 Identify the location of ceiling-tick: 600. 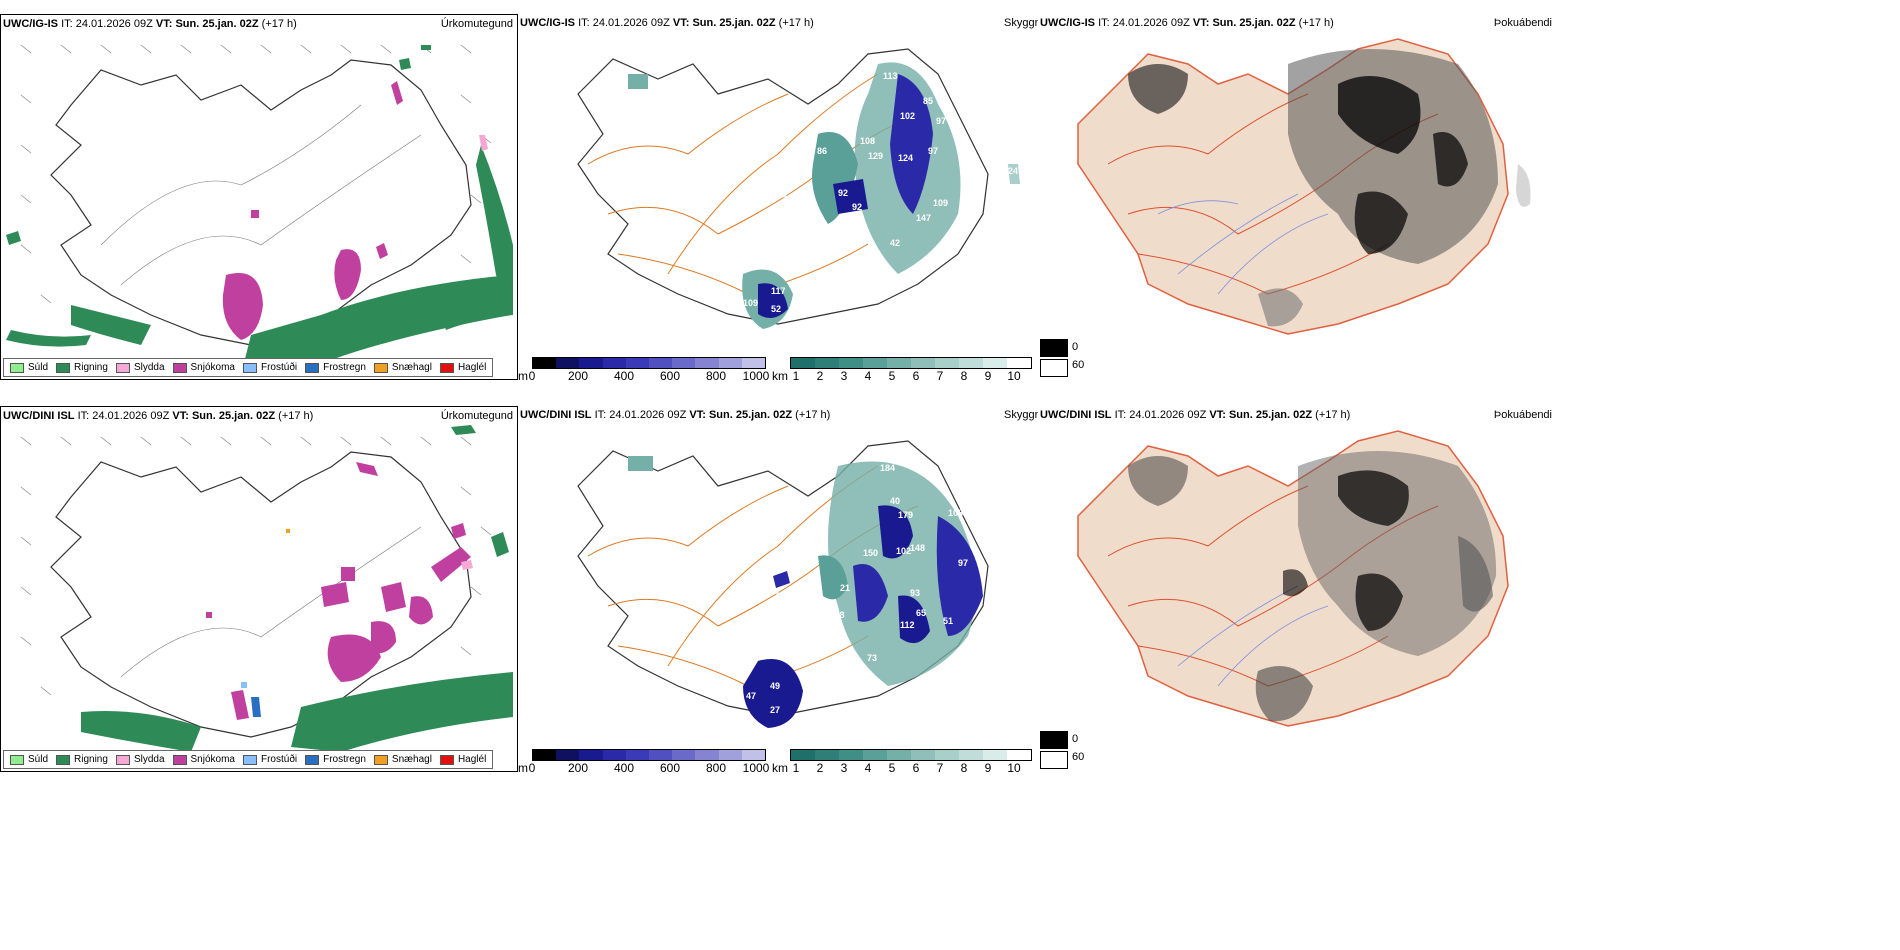
(670, 768).